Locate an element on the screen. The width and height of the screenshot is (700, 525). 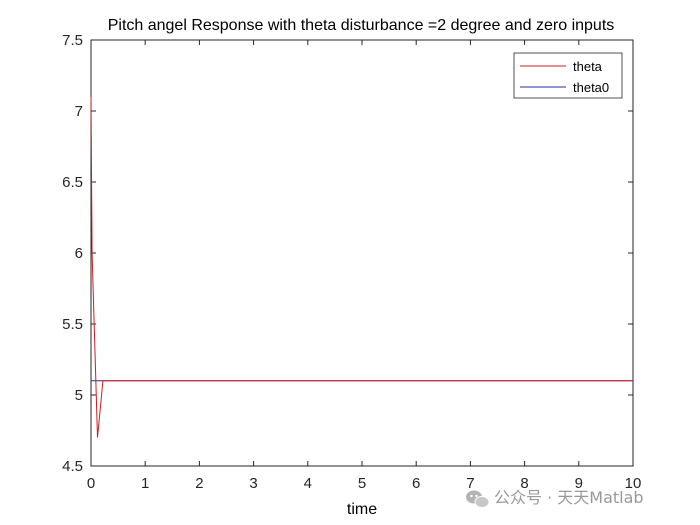
wechat-icon is located at coordinates (478, 499).